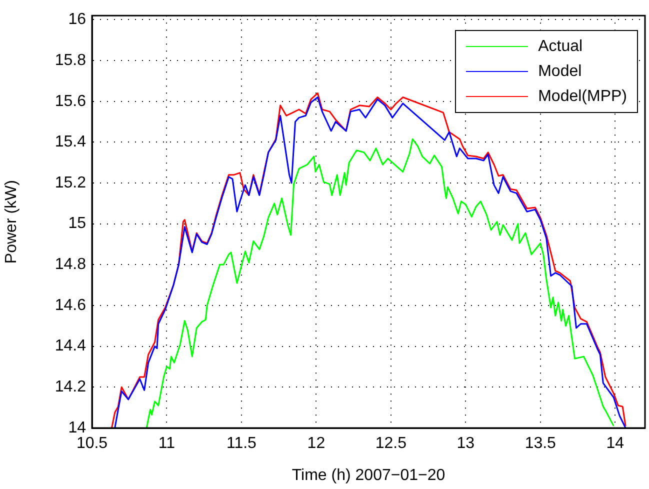  Describe the element at coordinates (560, 46) in the screenshot. I see `legend-label: Actual` at that location.